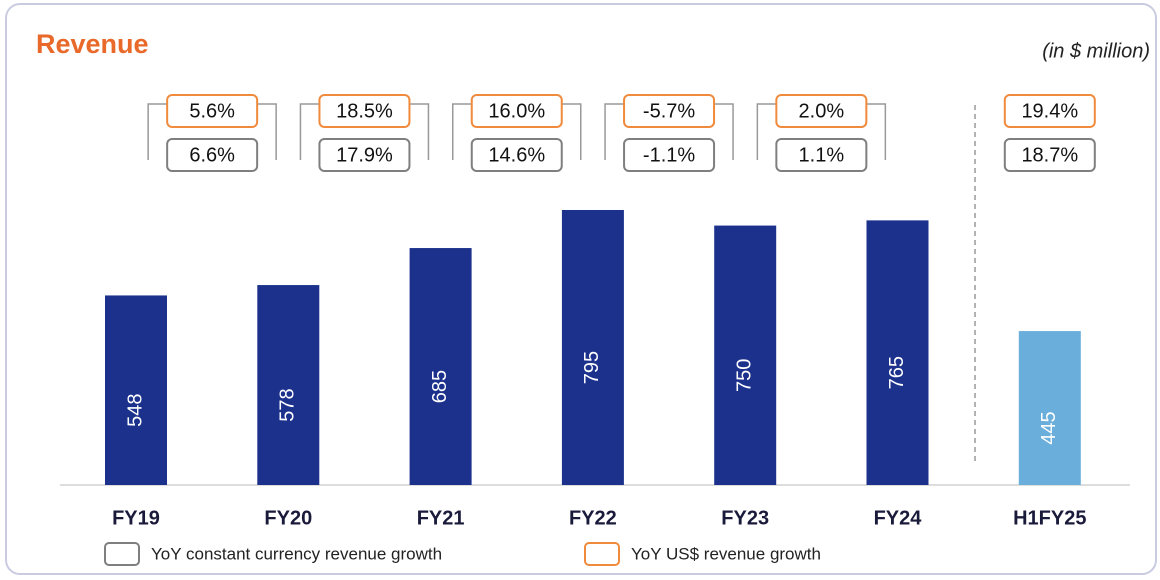  I want to click on growth-label: 17.9%, so click(364, 155).